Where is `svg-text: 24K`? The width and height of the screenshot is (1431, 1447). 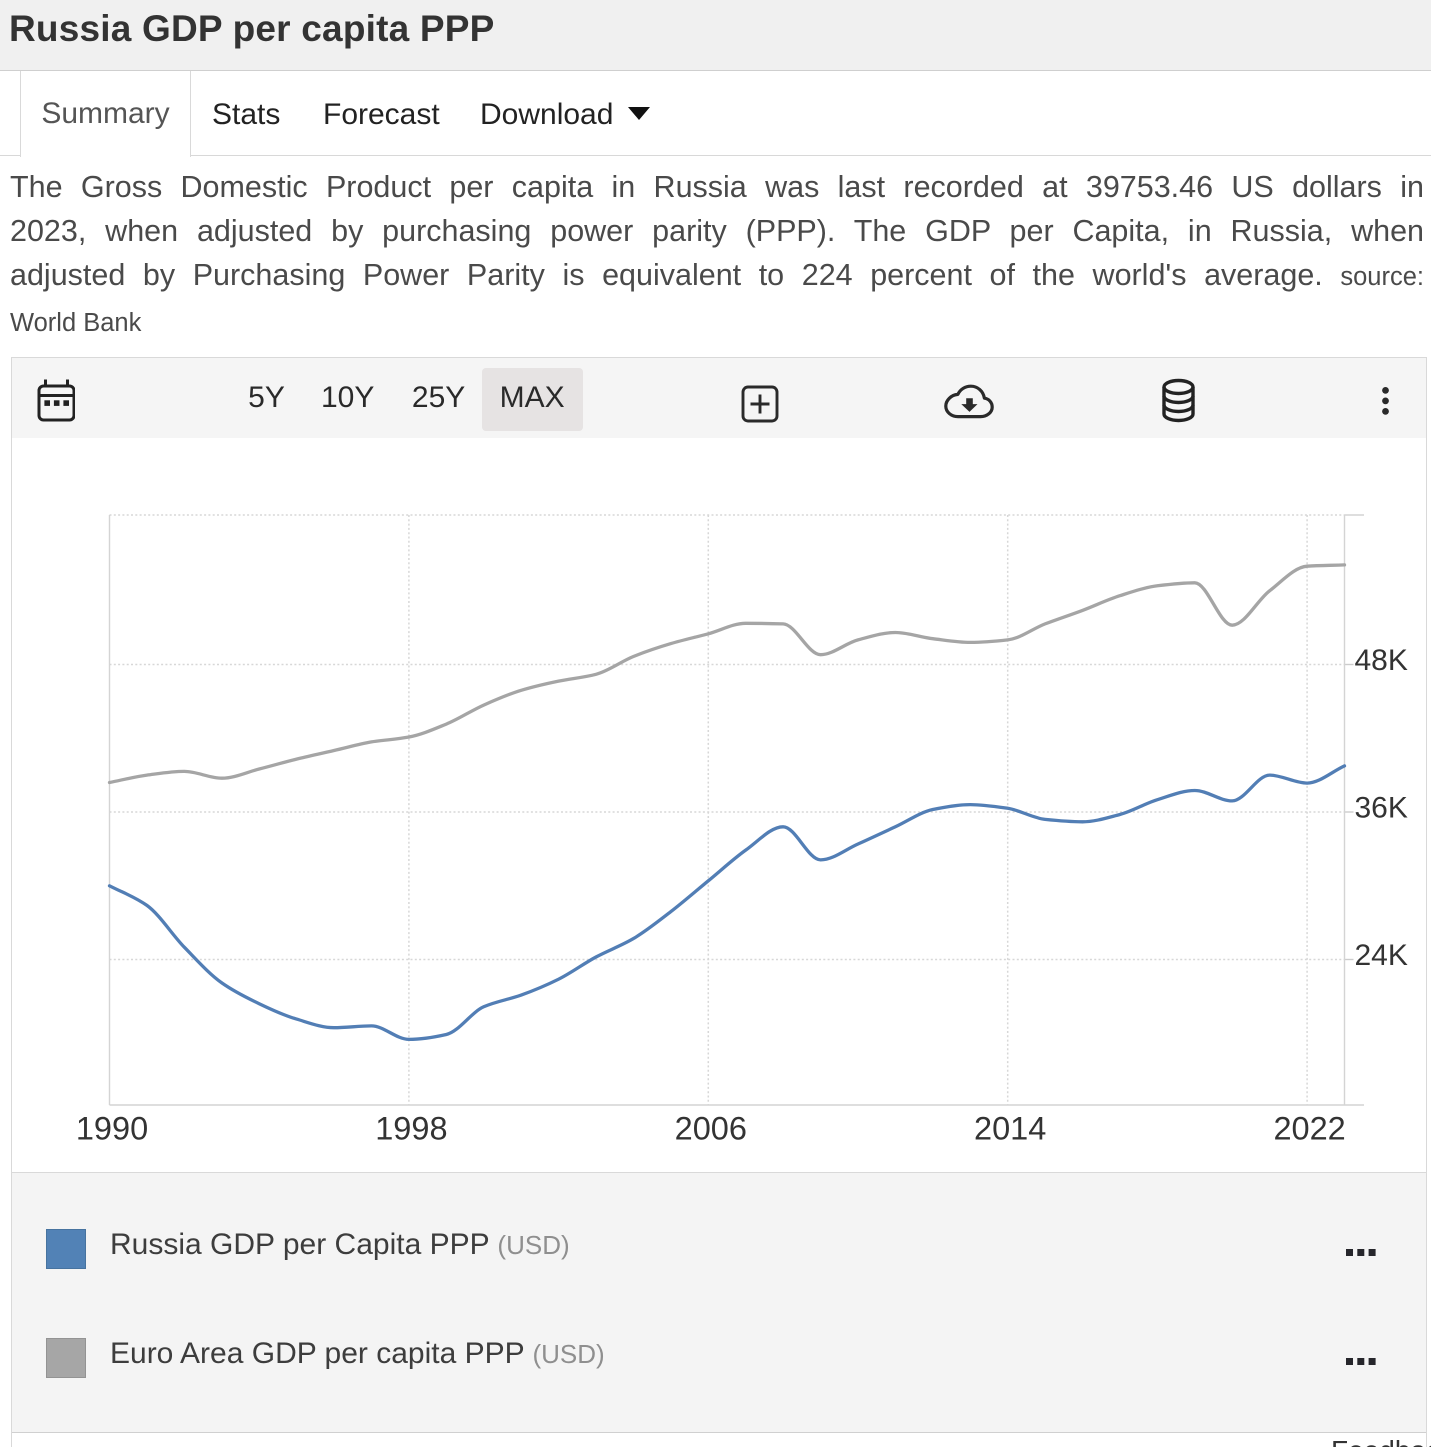
svg-text: 24K is located at coordinates (1381, 955).